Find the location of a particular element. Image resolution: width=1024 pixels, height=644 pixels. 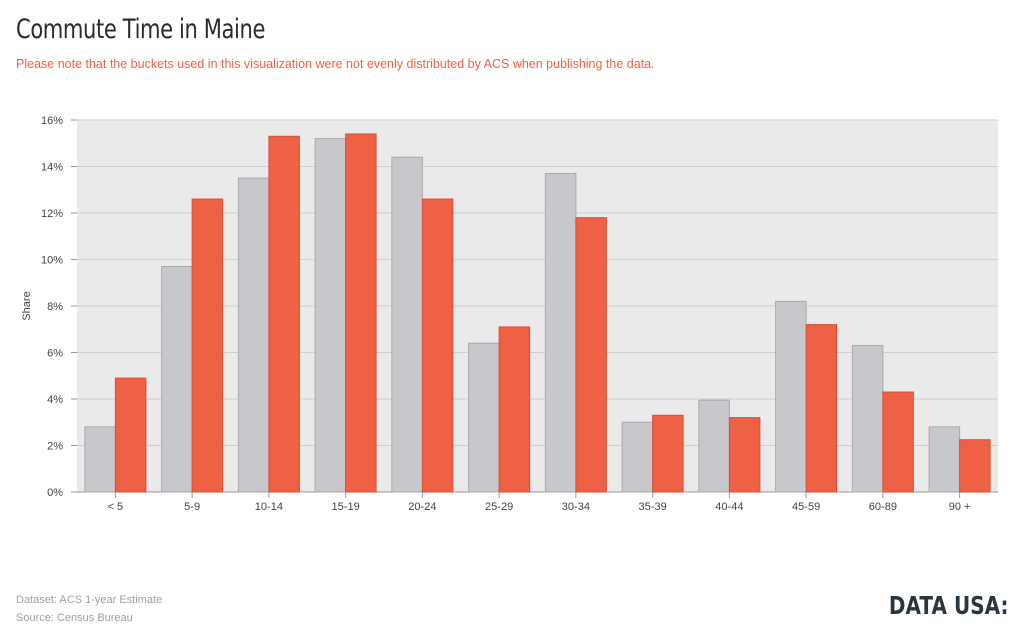

y-tick-label: 6% is located at coordinates (55, 354).